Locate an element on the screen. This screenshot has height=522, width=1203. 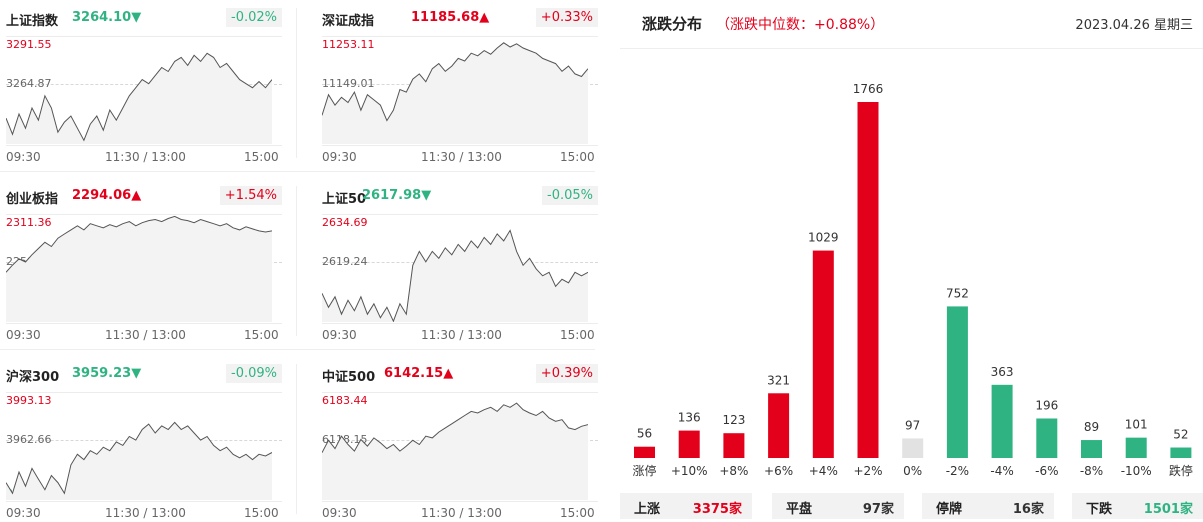
summary-label: 停牌 is located at coordinates (949, 509).